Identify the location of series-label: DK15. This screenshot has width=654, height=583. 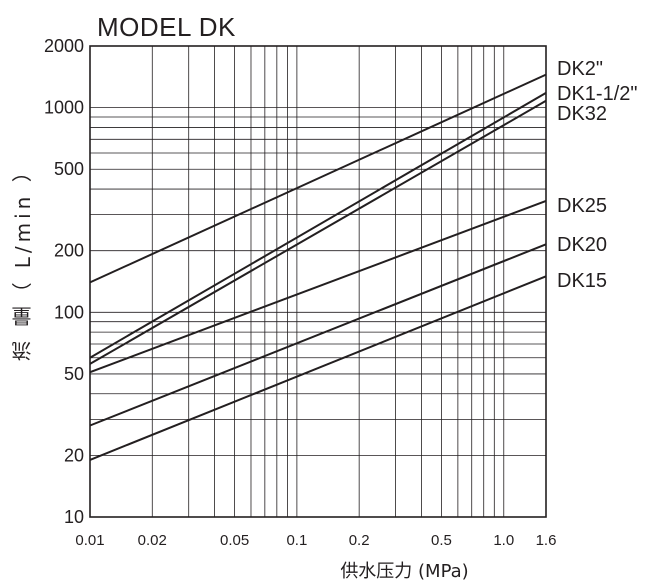
(582, 281).